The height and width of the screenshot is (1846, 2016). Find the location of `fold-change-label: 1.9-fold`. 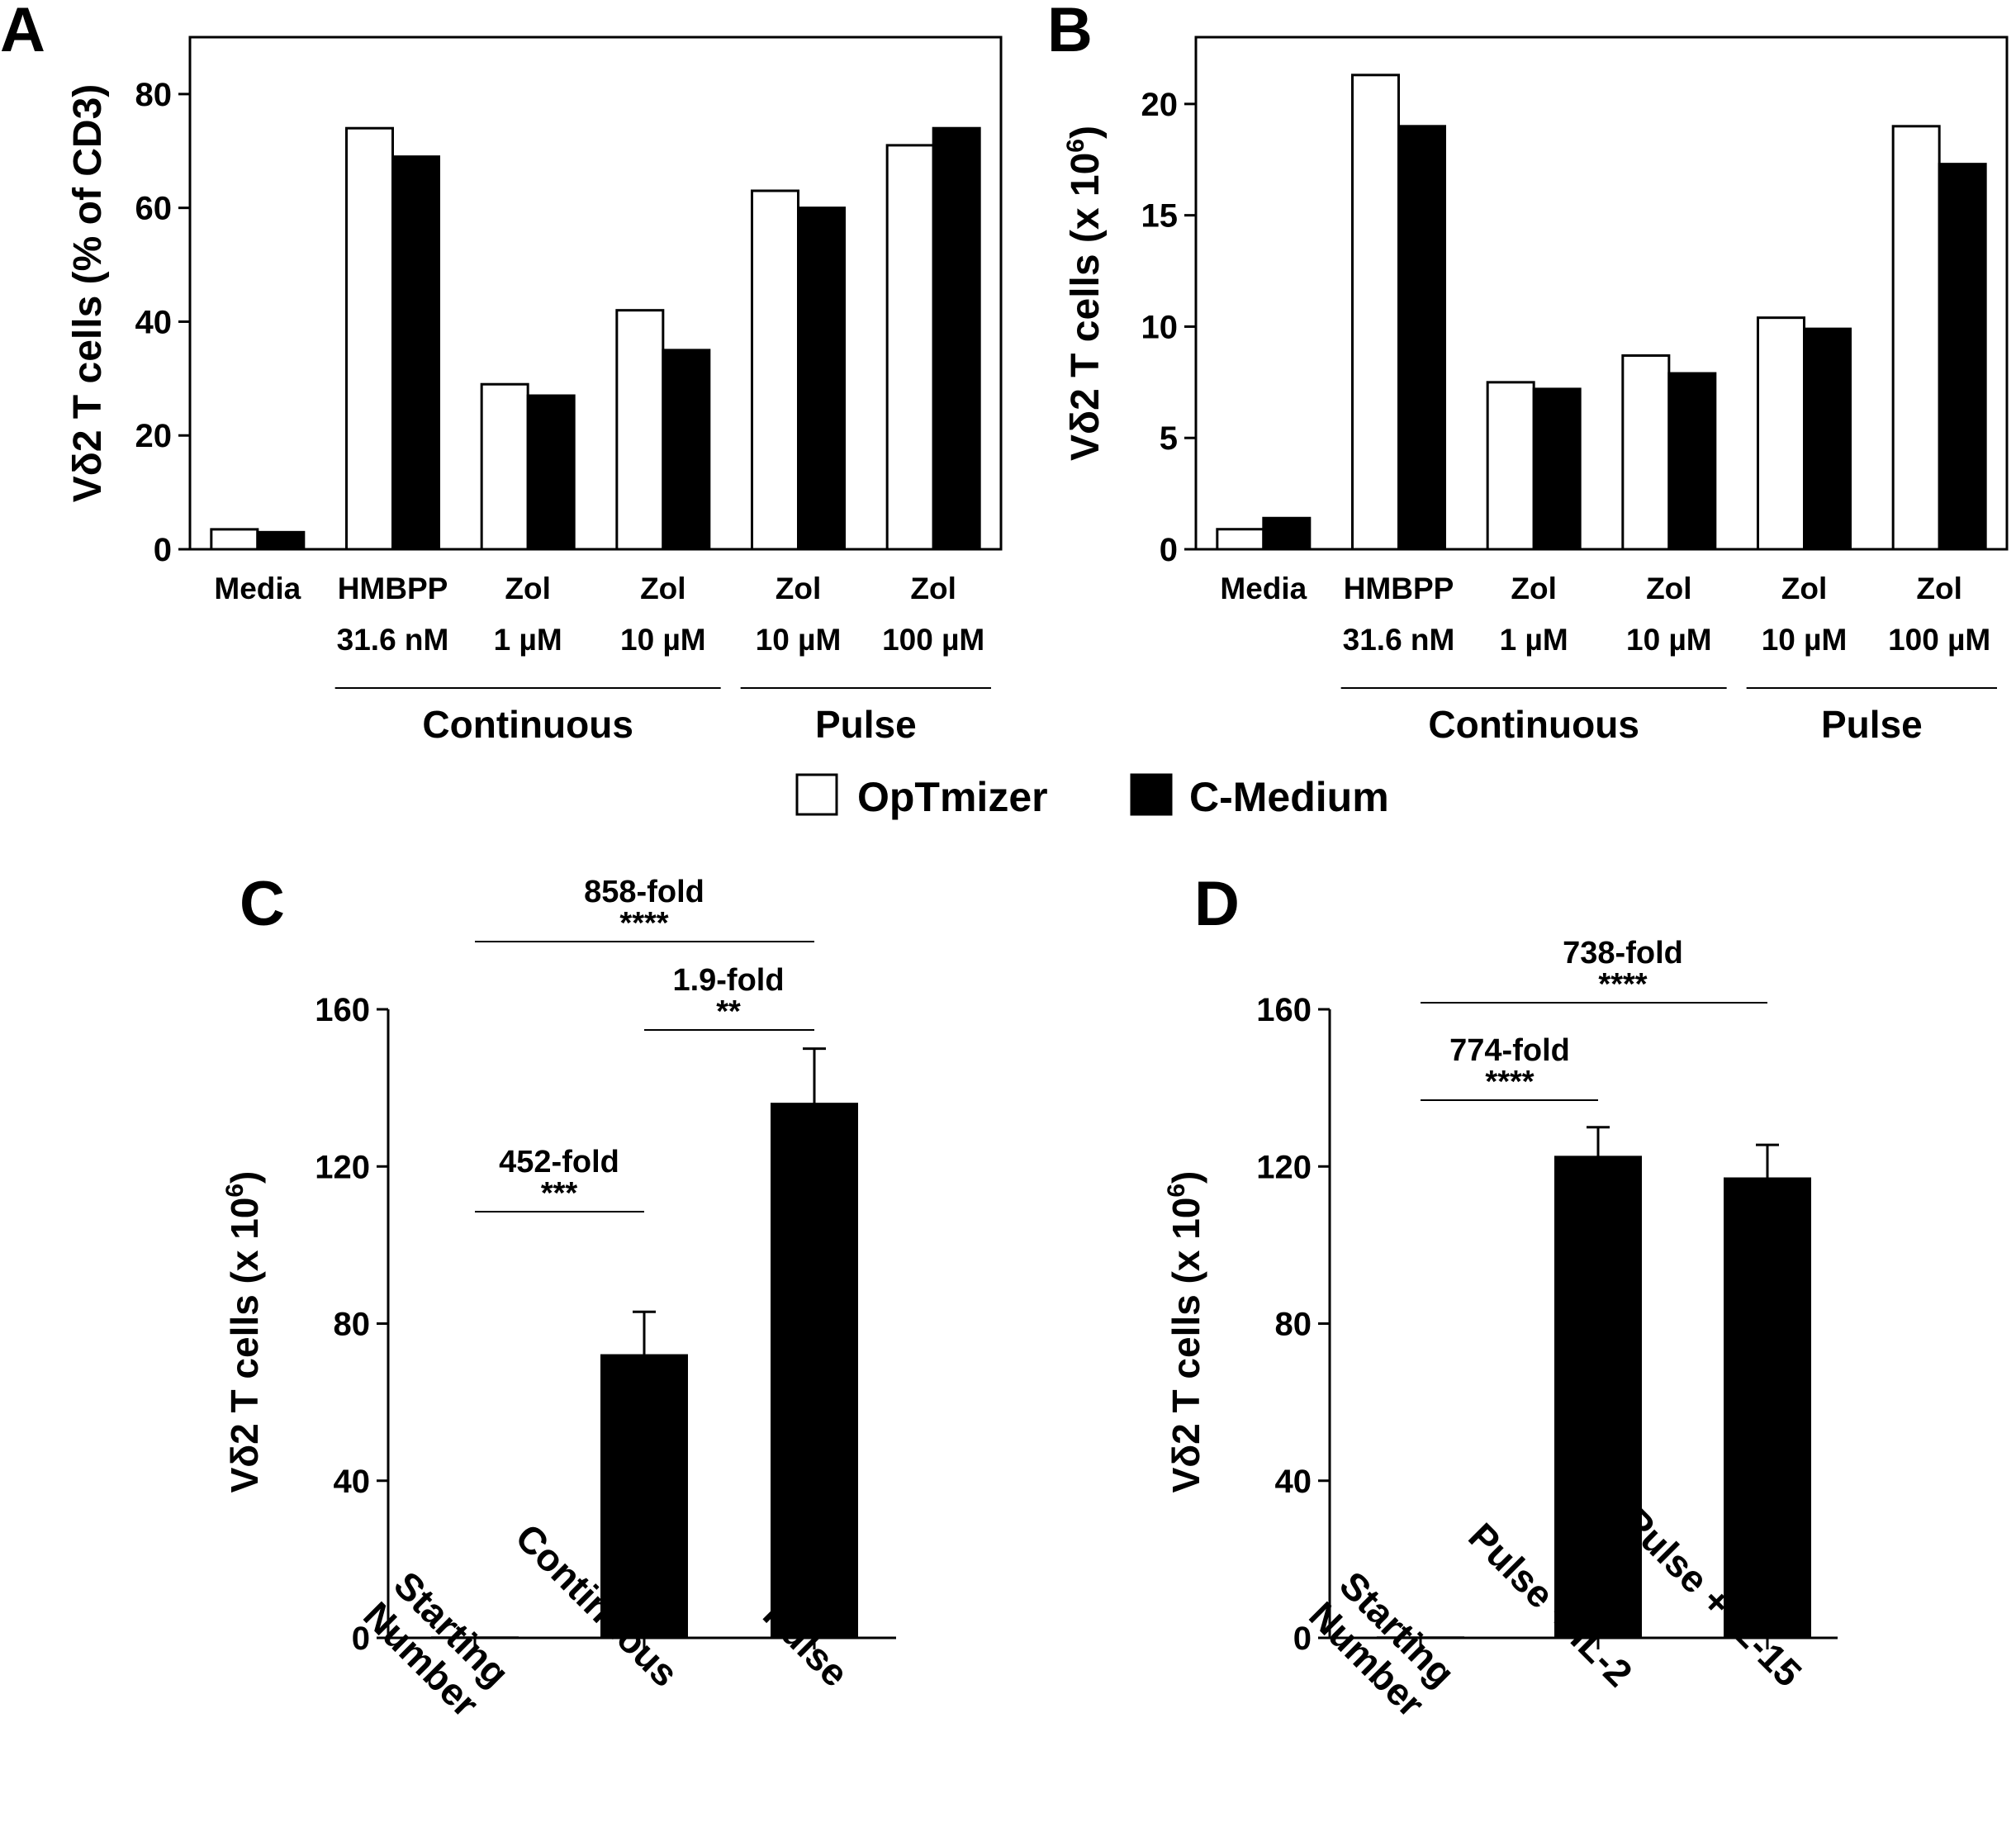

fold-change-label: 1.9-fold is located at coordinates (728, 980).